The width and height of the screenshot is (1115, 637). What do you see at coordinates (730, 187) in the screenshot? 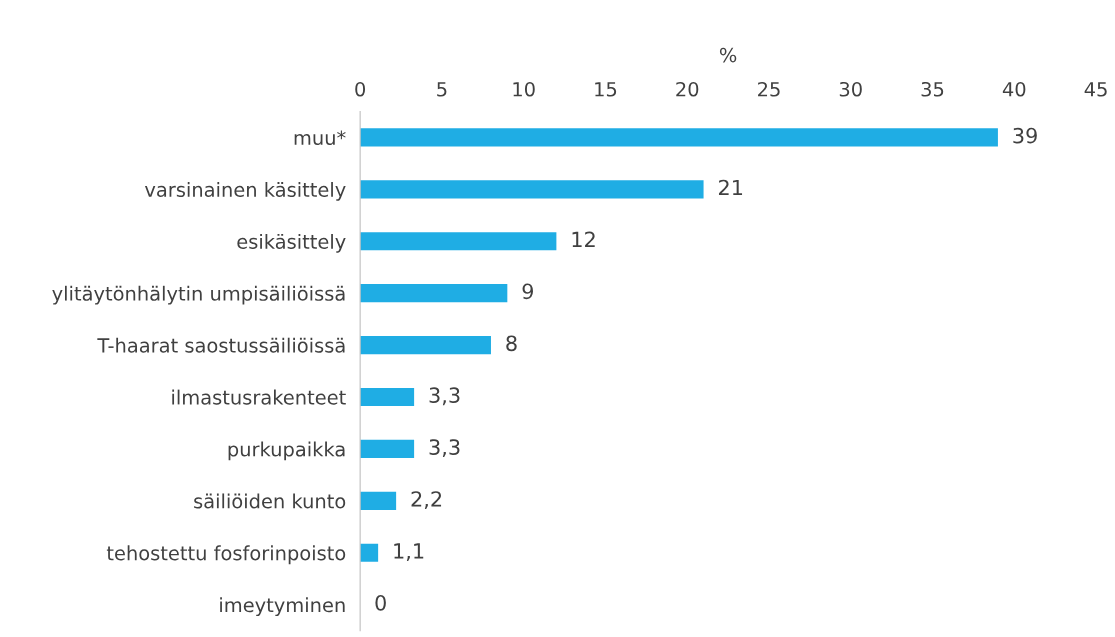
I see `data-label: 21` at bounding box center [730, 187].